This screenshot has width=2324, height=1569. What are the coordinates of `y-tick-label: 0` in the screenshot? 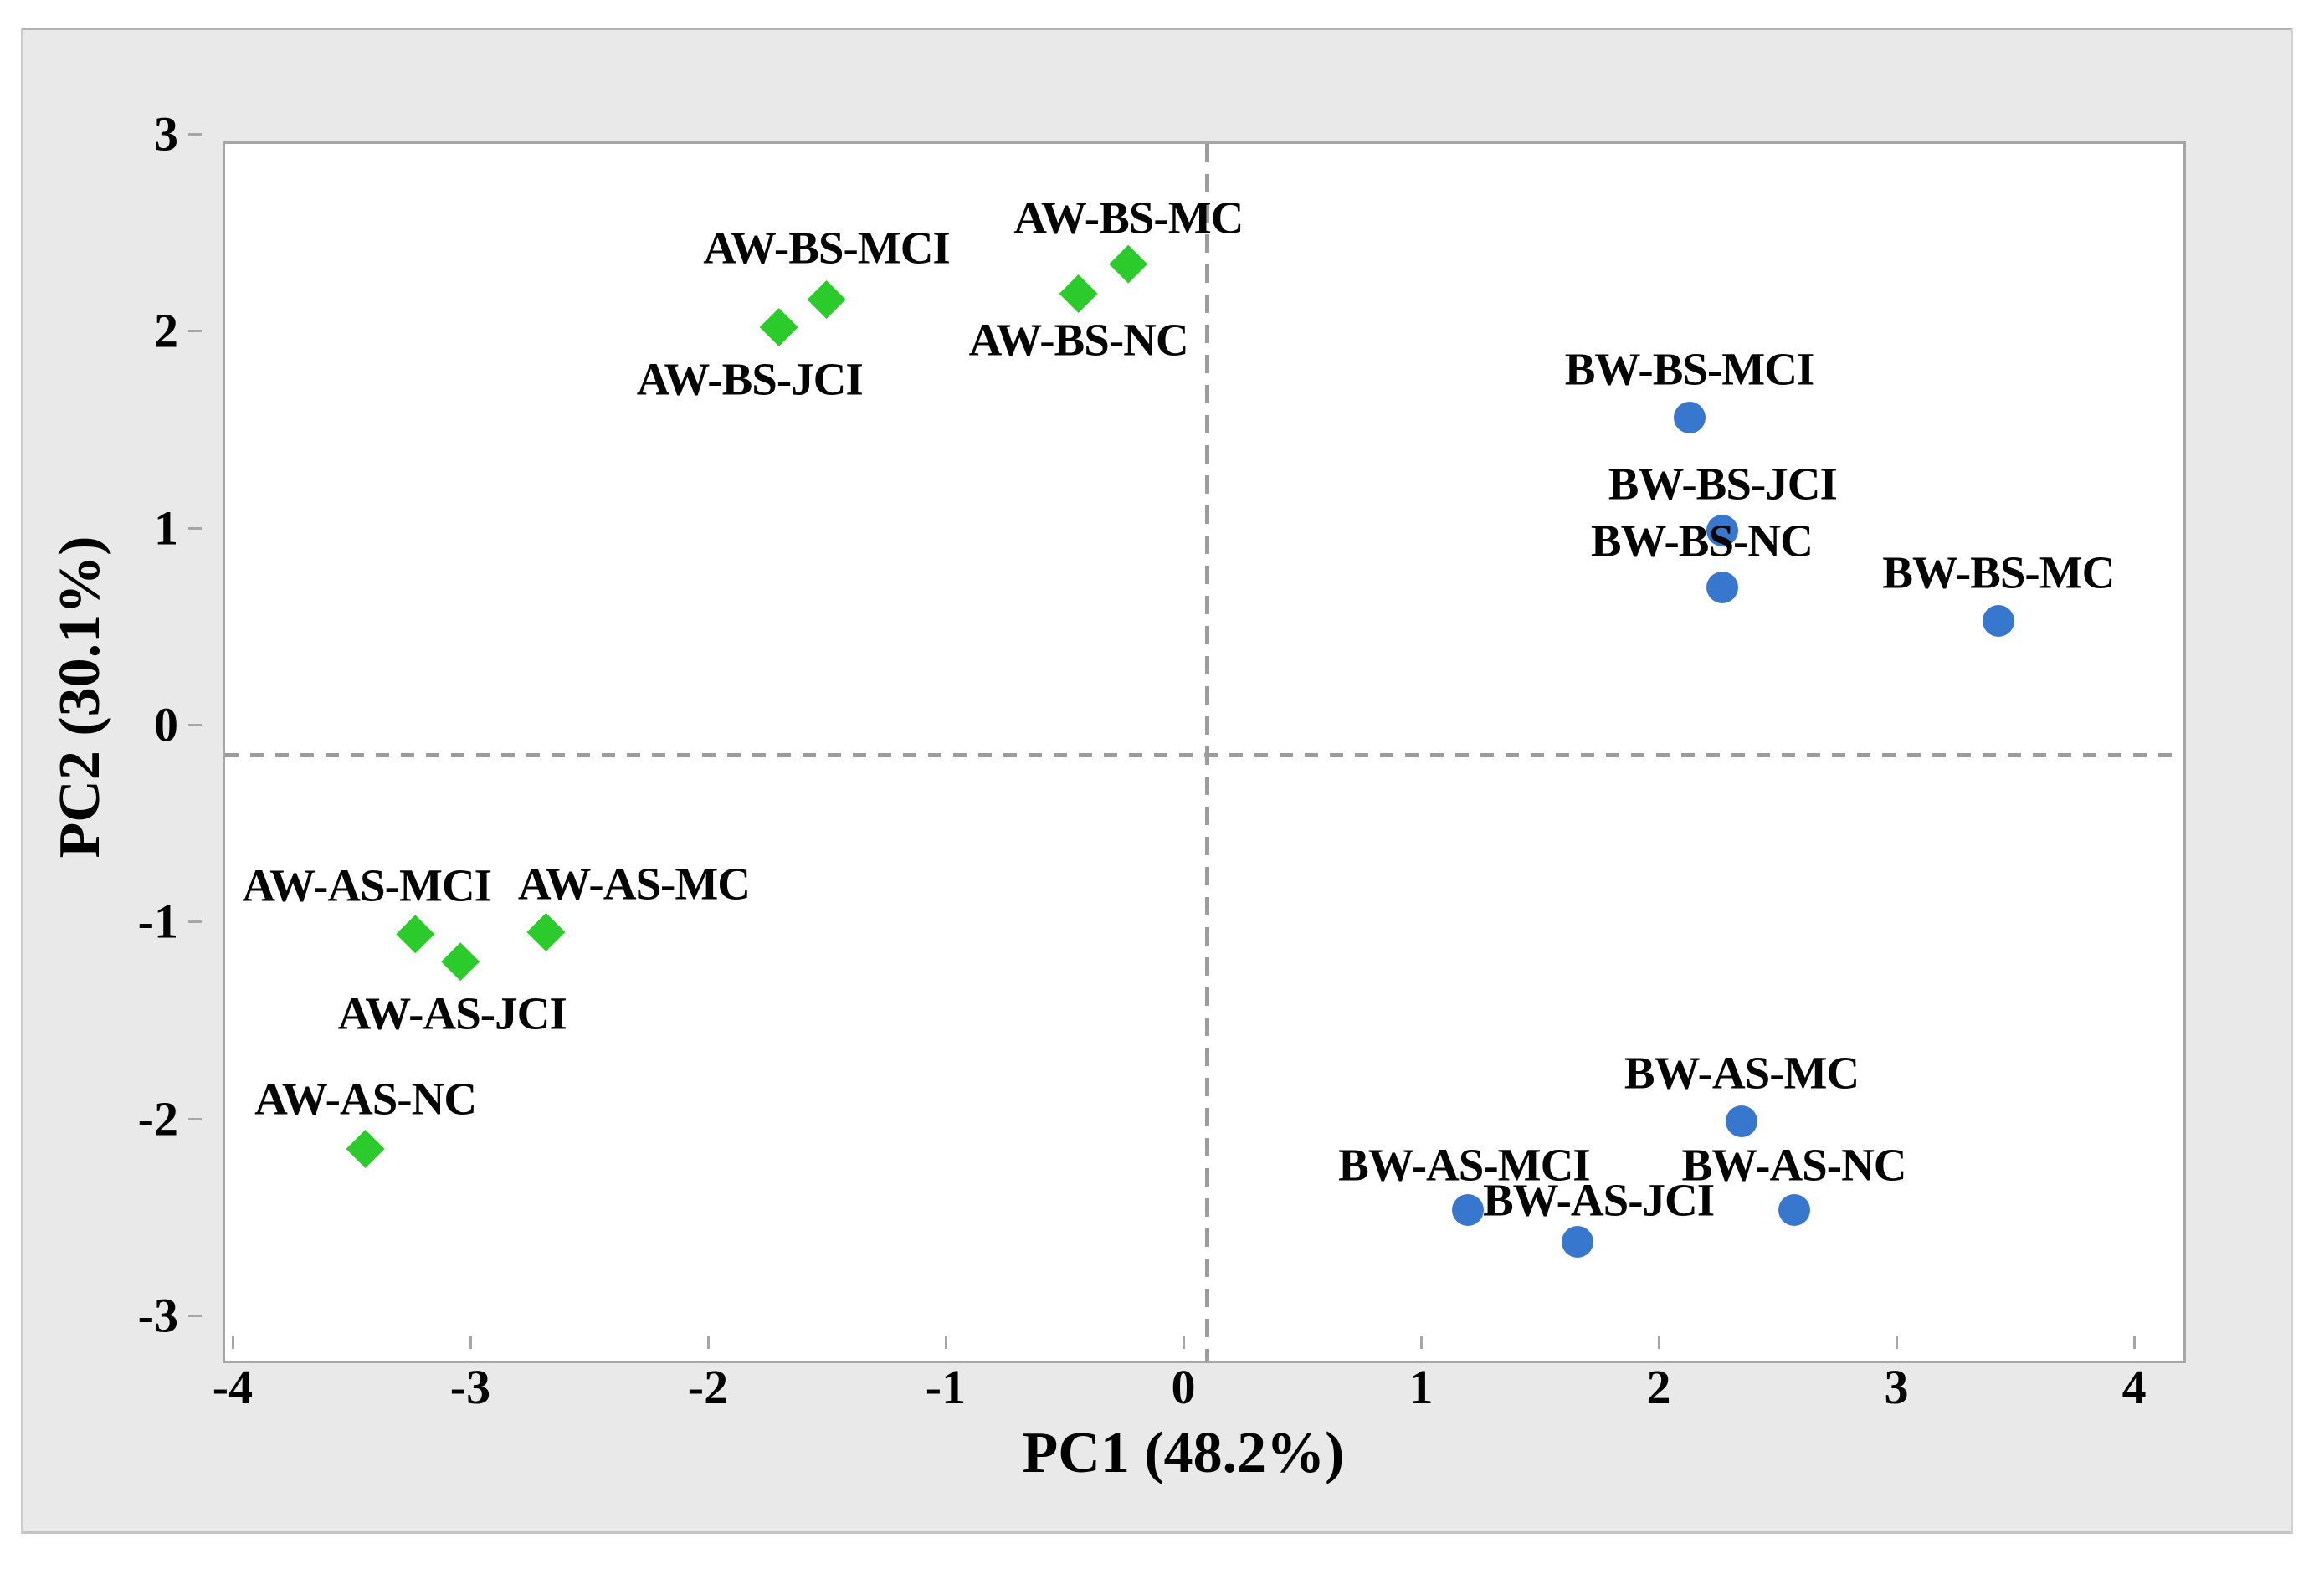 It's located at (166, 724).